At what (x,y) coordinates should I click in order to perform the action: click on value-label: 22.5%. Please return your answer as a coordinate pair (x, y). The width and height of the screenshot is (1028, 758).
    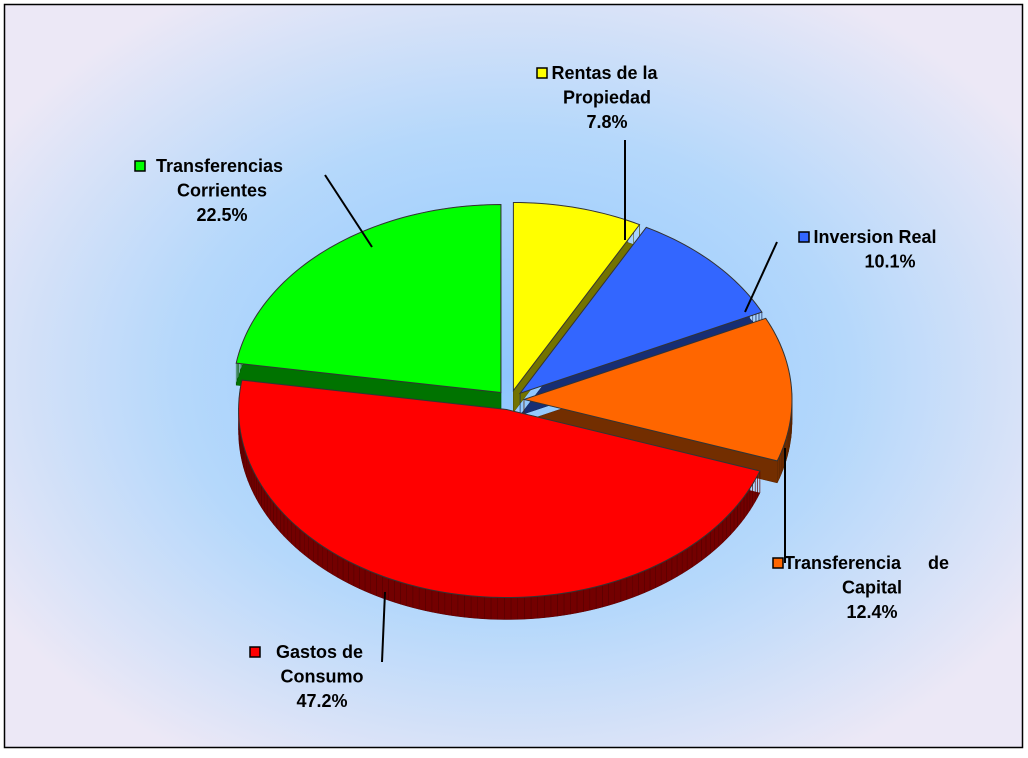
    Looking at the image, I should click on (221, 215).